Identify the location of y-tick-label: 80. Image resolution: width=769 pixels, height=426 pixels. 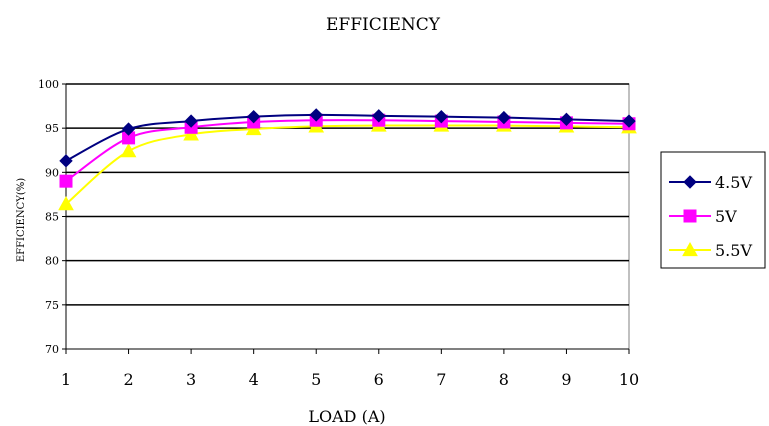
(52, 261).